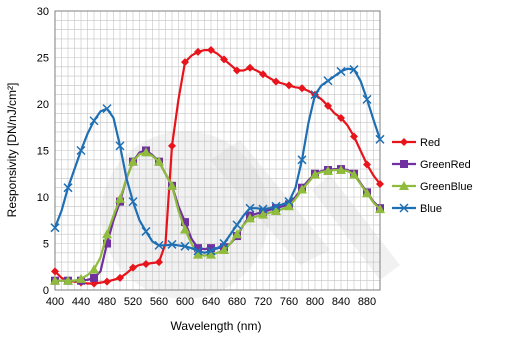  I want to click on legend-label: Blue, so click(431, 209).